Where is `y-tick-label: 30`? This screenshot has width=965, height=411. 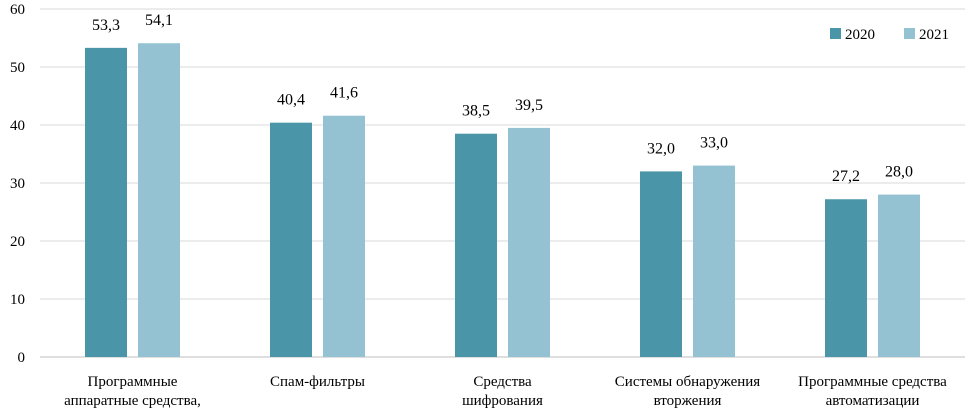 y-tick-label: 30 is located at coordinates (17, 184).